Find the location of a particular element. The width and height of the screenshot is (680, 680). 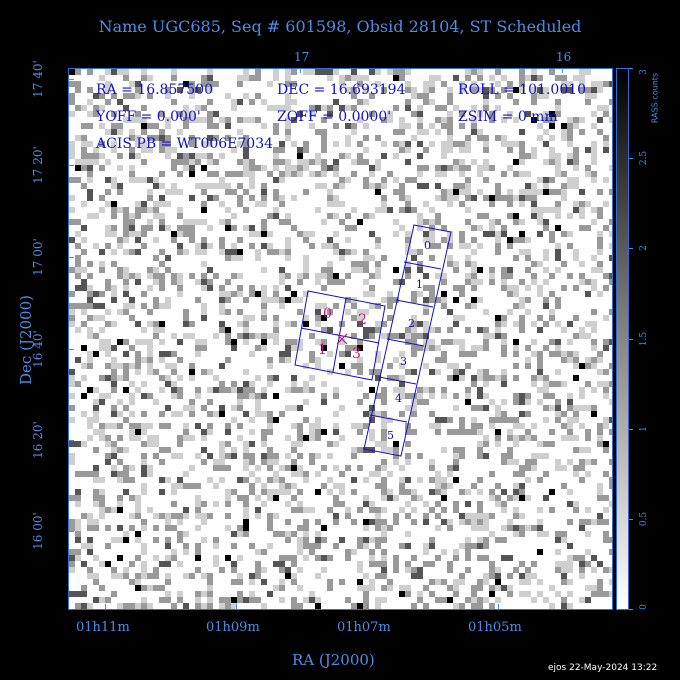

colorbar-tick-label: 1.5 is located at coordinates (644, 339).